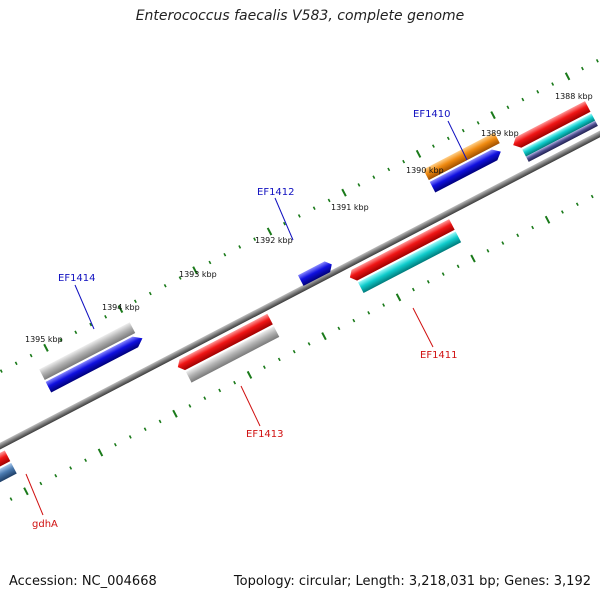 This screenshot has width=600, height=600. Describe the element at coordinates (87, 351) in the screenshot. I see `feature-gray-bar` at that location.